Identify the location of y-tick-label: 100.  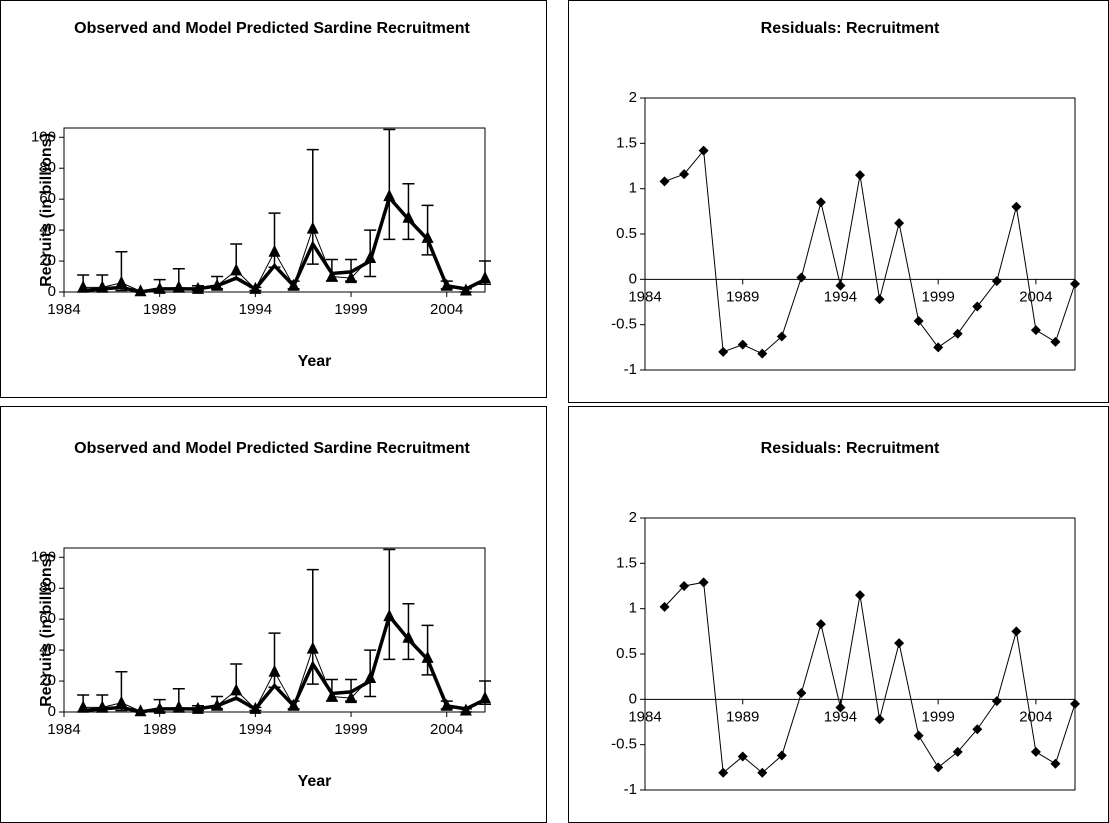
(43, 556).